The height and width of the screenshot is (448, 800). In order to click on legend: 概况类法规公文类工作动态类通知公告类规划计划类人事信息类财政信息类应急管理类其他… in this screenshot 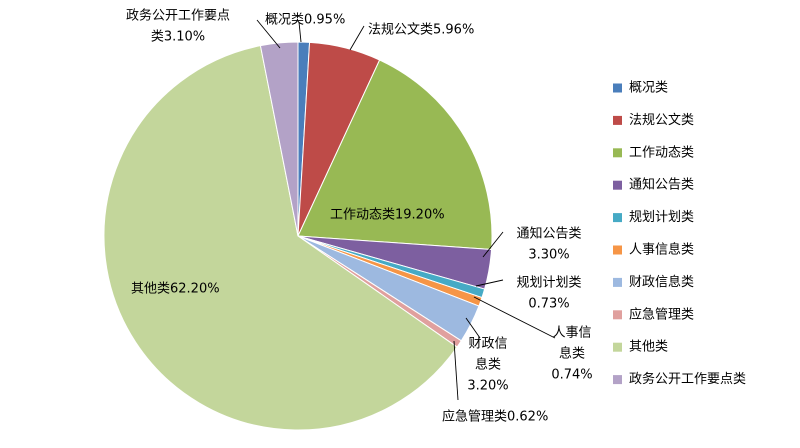, I will do `click(679, 234)`.